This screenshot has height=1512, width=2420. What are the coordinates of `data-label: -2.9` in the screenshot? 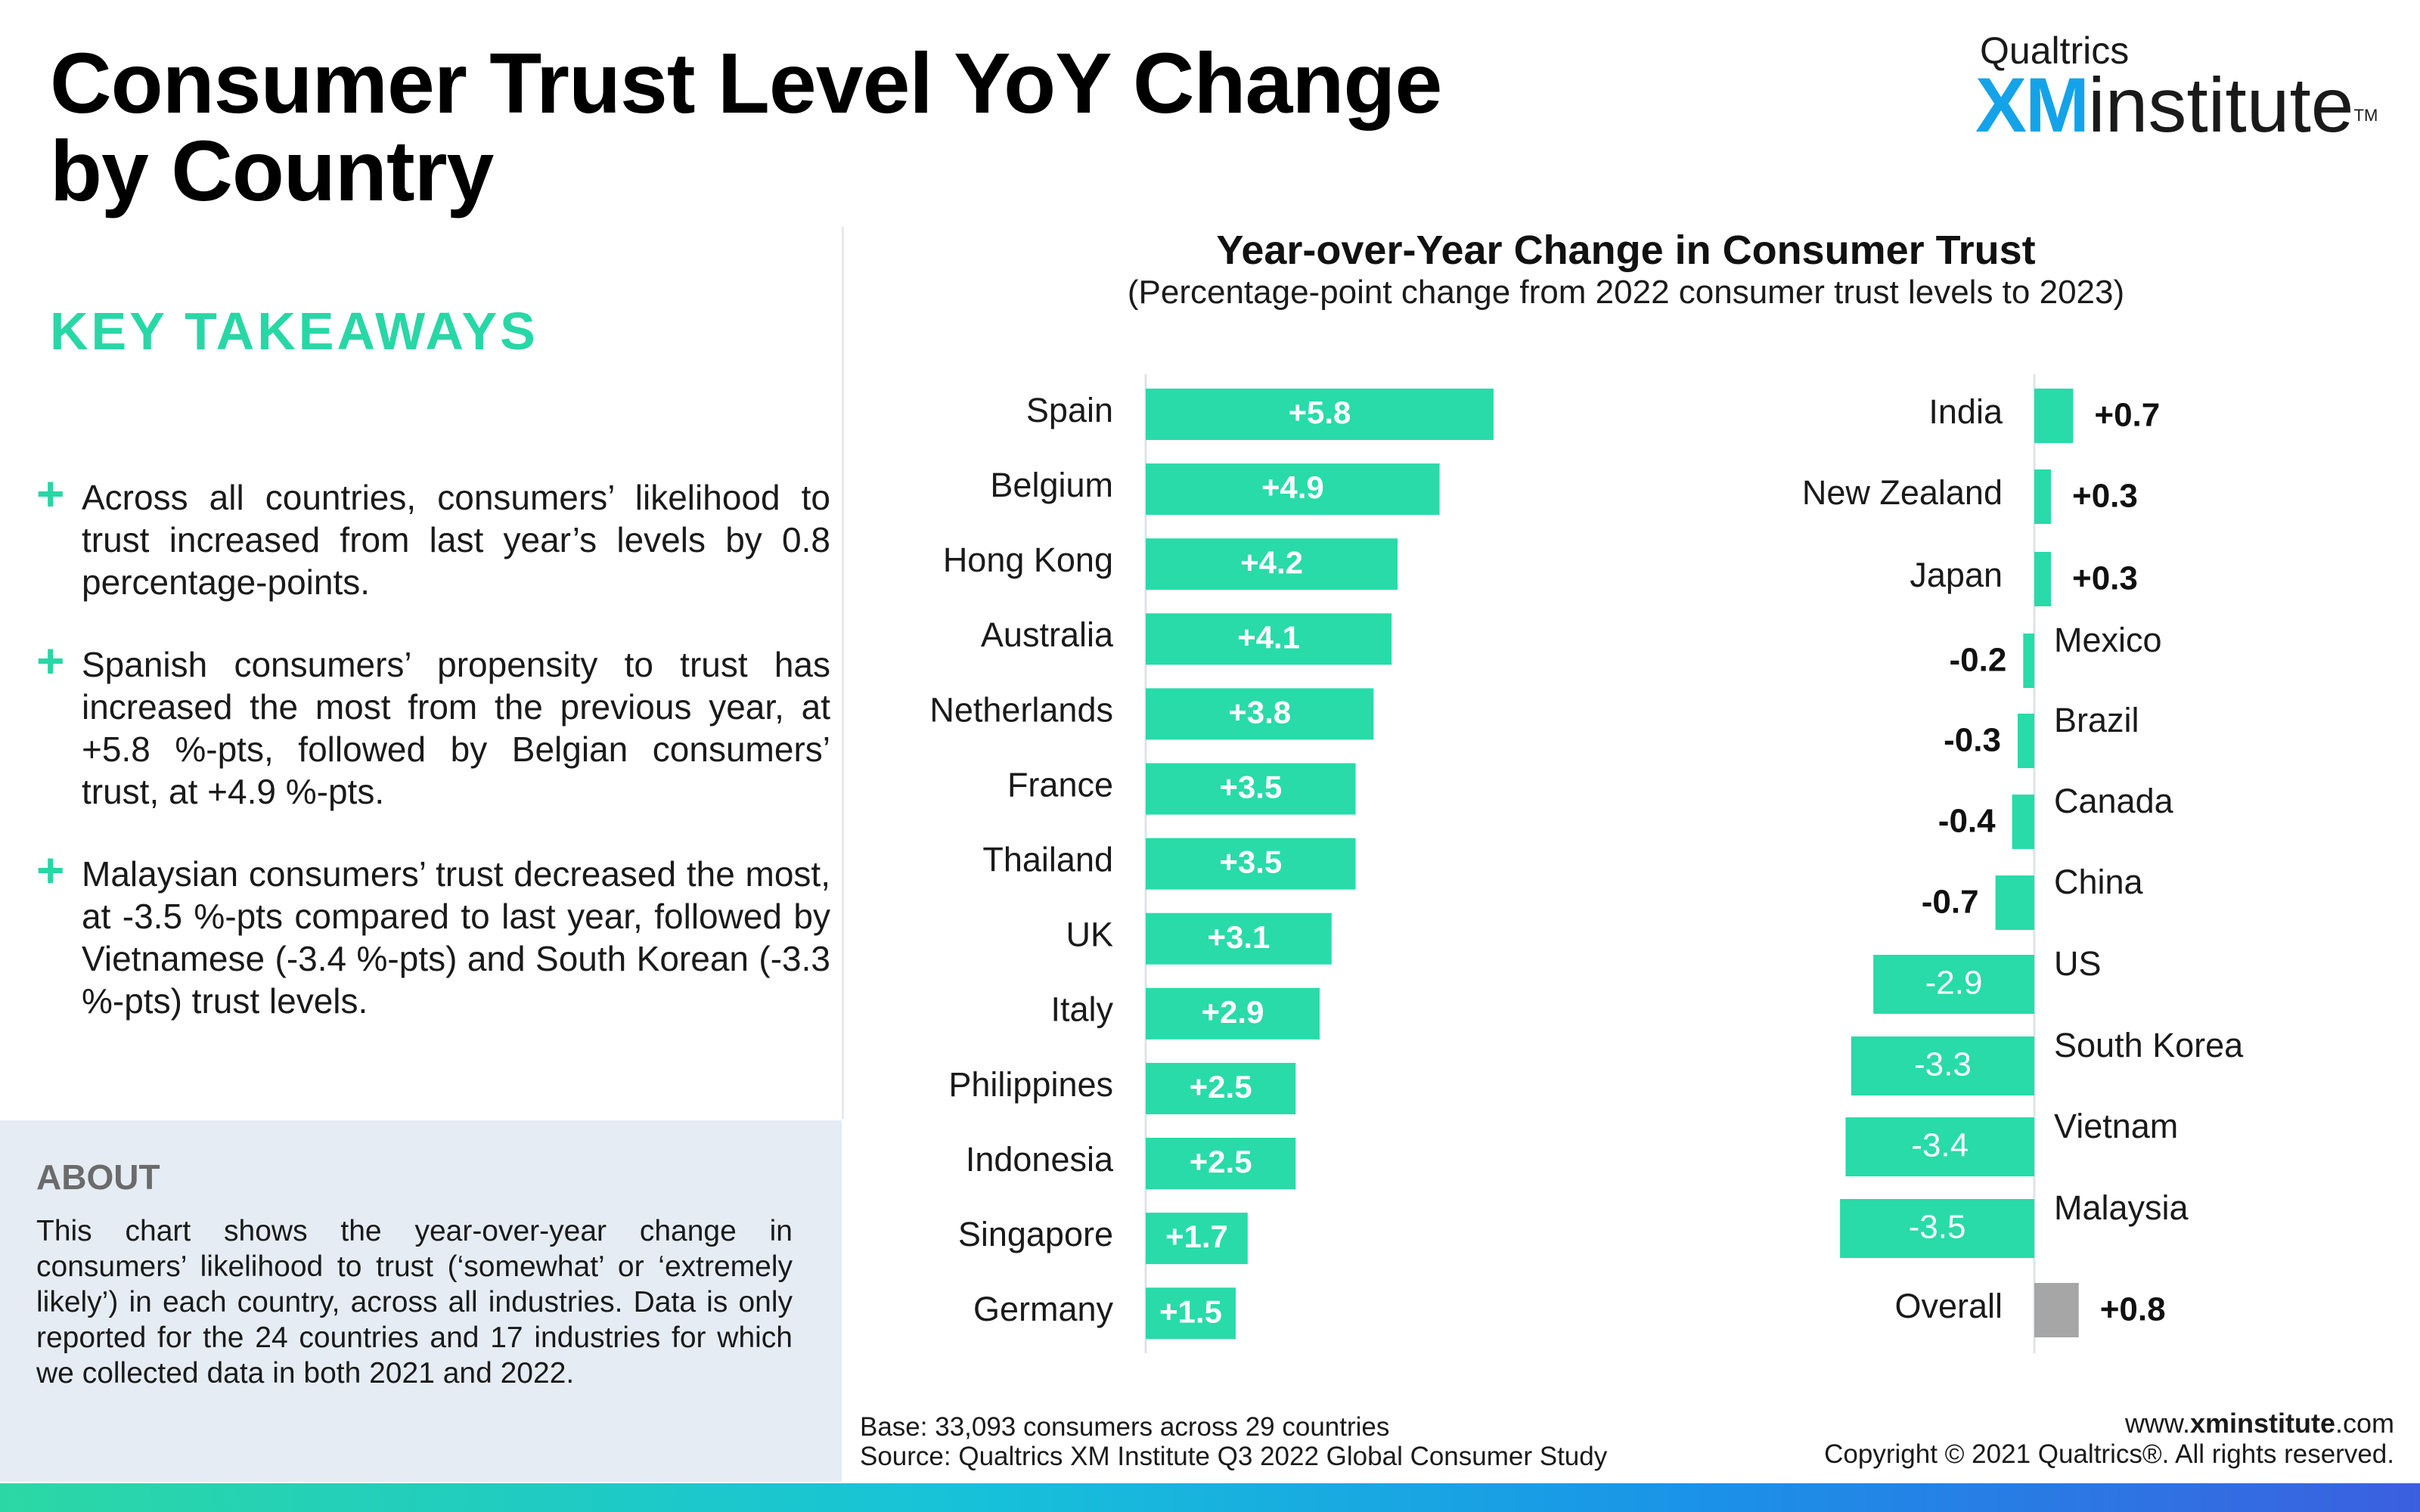 It's located at (1954, 983).